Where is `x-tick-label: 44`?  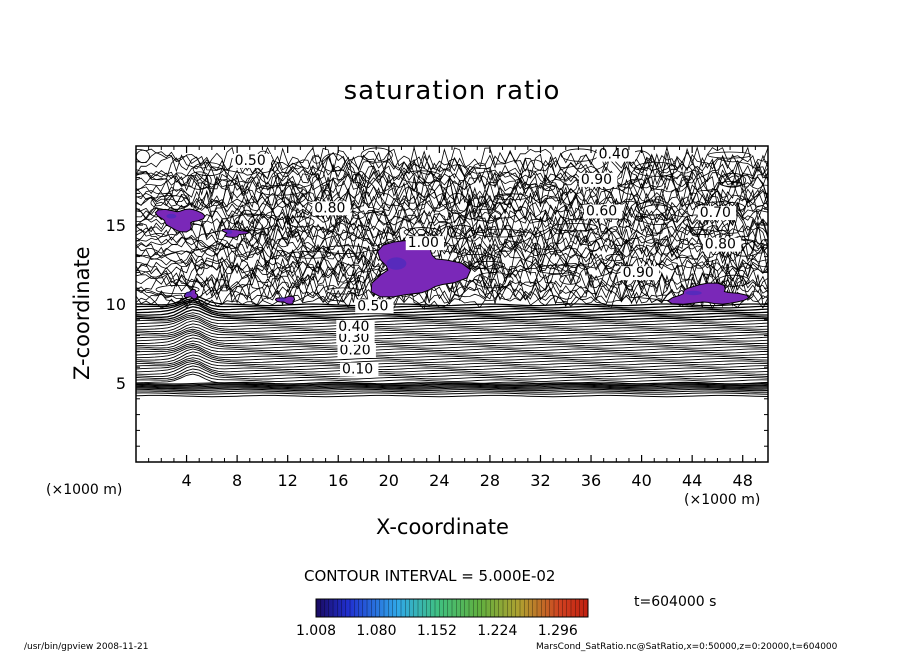
x-tick-label: 44 is located at coordinates (692, 480).